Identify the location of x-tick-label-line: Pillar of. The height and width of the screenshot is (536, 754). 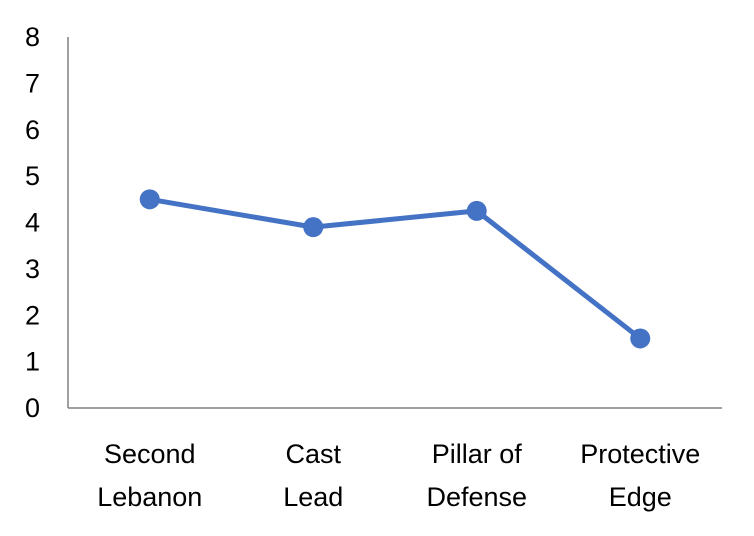
(477, 454).